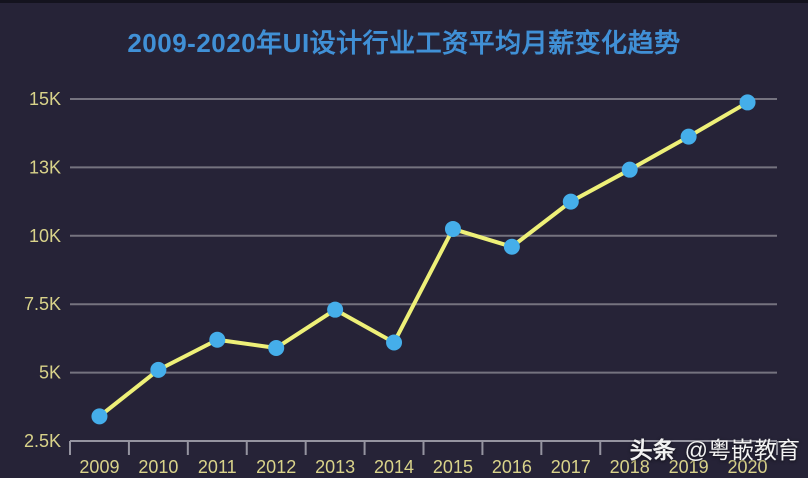 The image size is (808, 478). I want to click on data-point-2014, so click(394, 342).